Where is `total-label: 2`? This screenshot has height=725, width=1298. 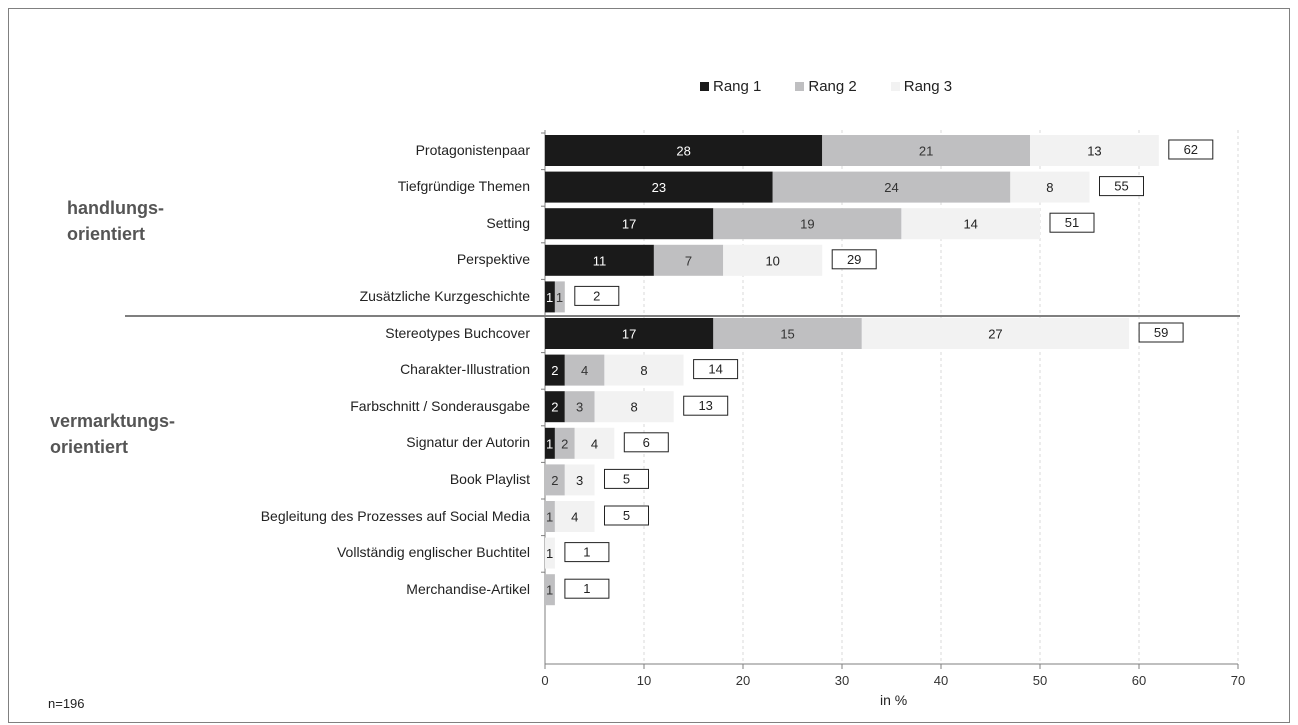 total-label: 2 is located at coordinates (596, 295).